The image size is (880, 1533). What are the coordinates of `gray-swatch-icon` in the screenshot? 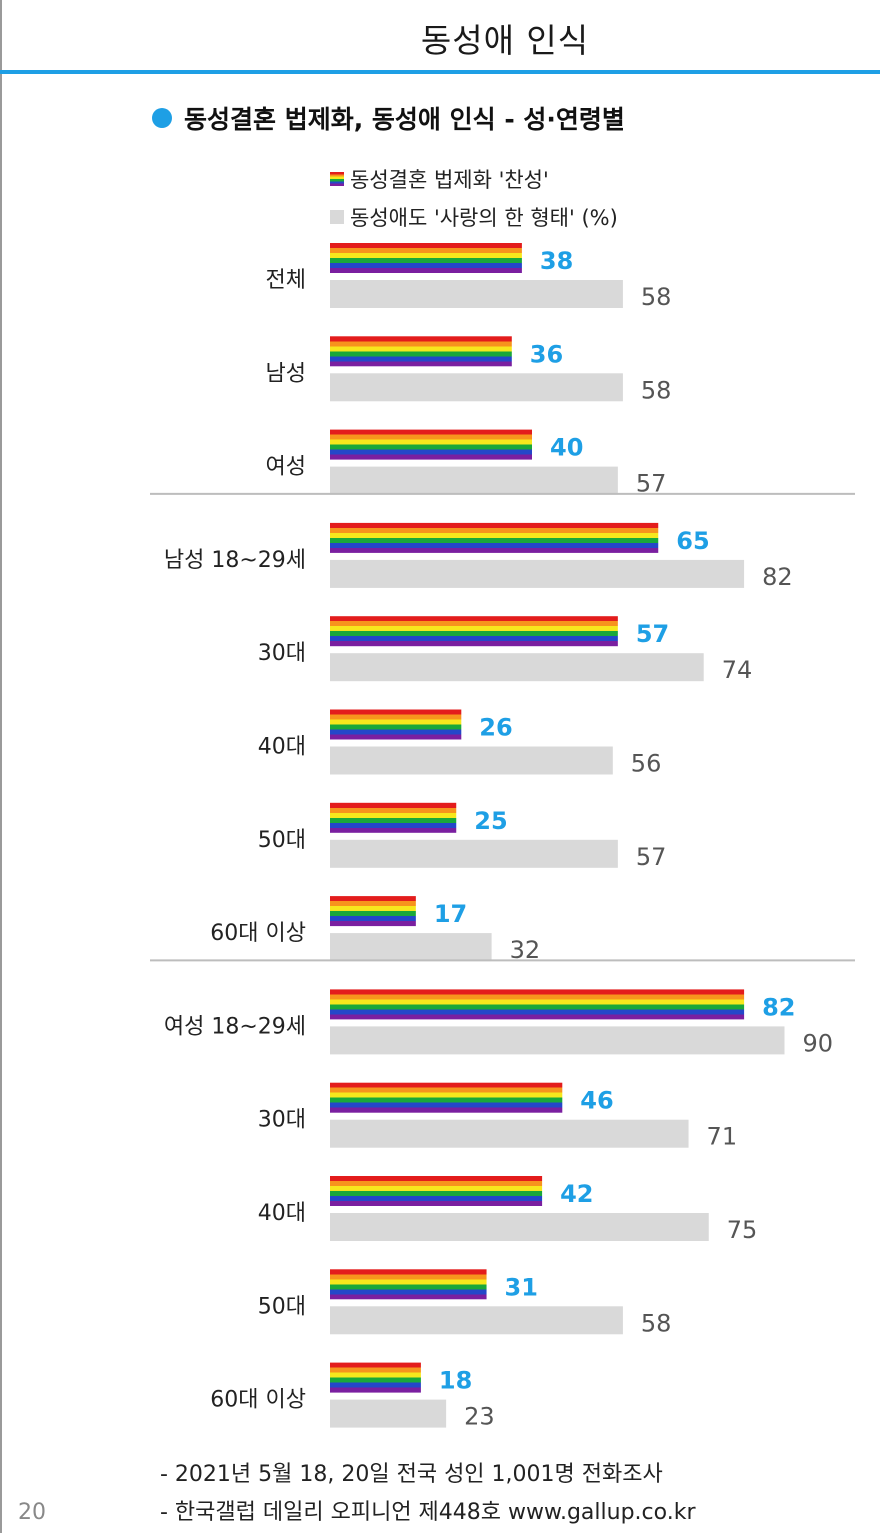 It's located at (337, 217).